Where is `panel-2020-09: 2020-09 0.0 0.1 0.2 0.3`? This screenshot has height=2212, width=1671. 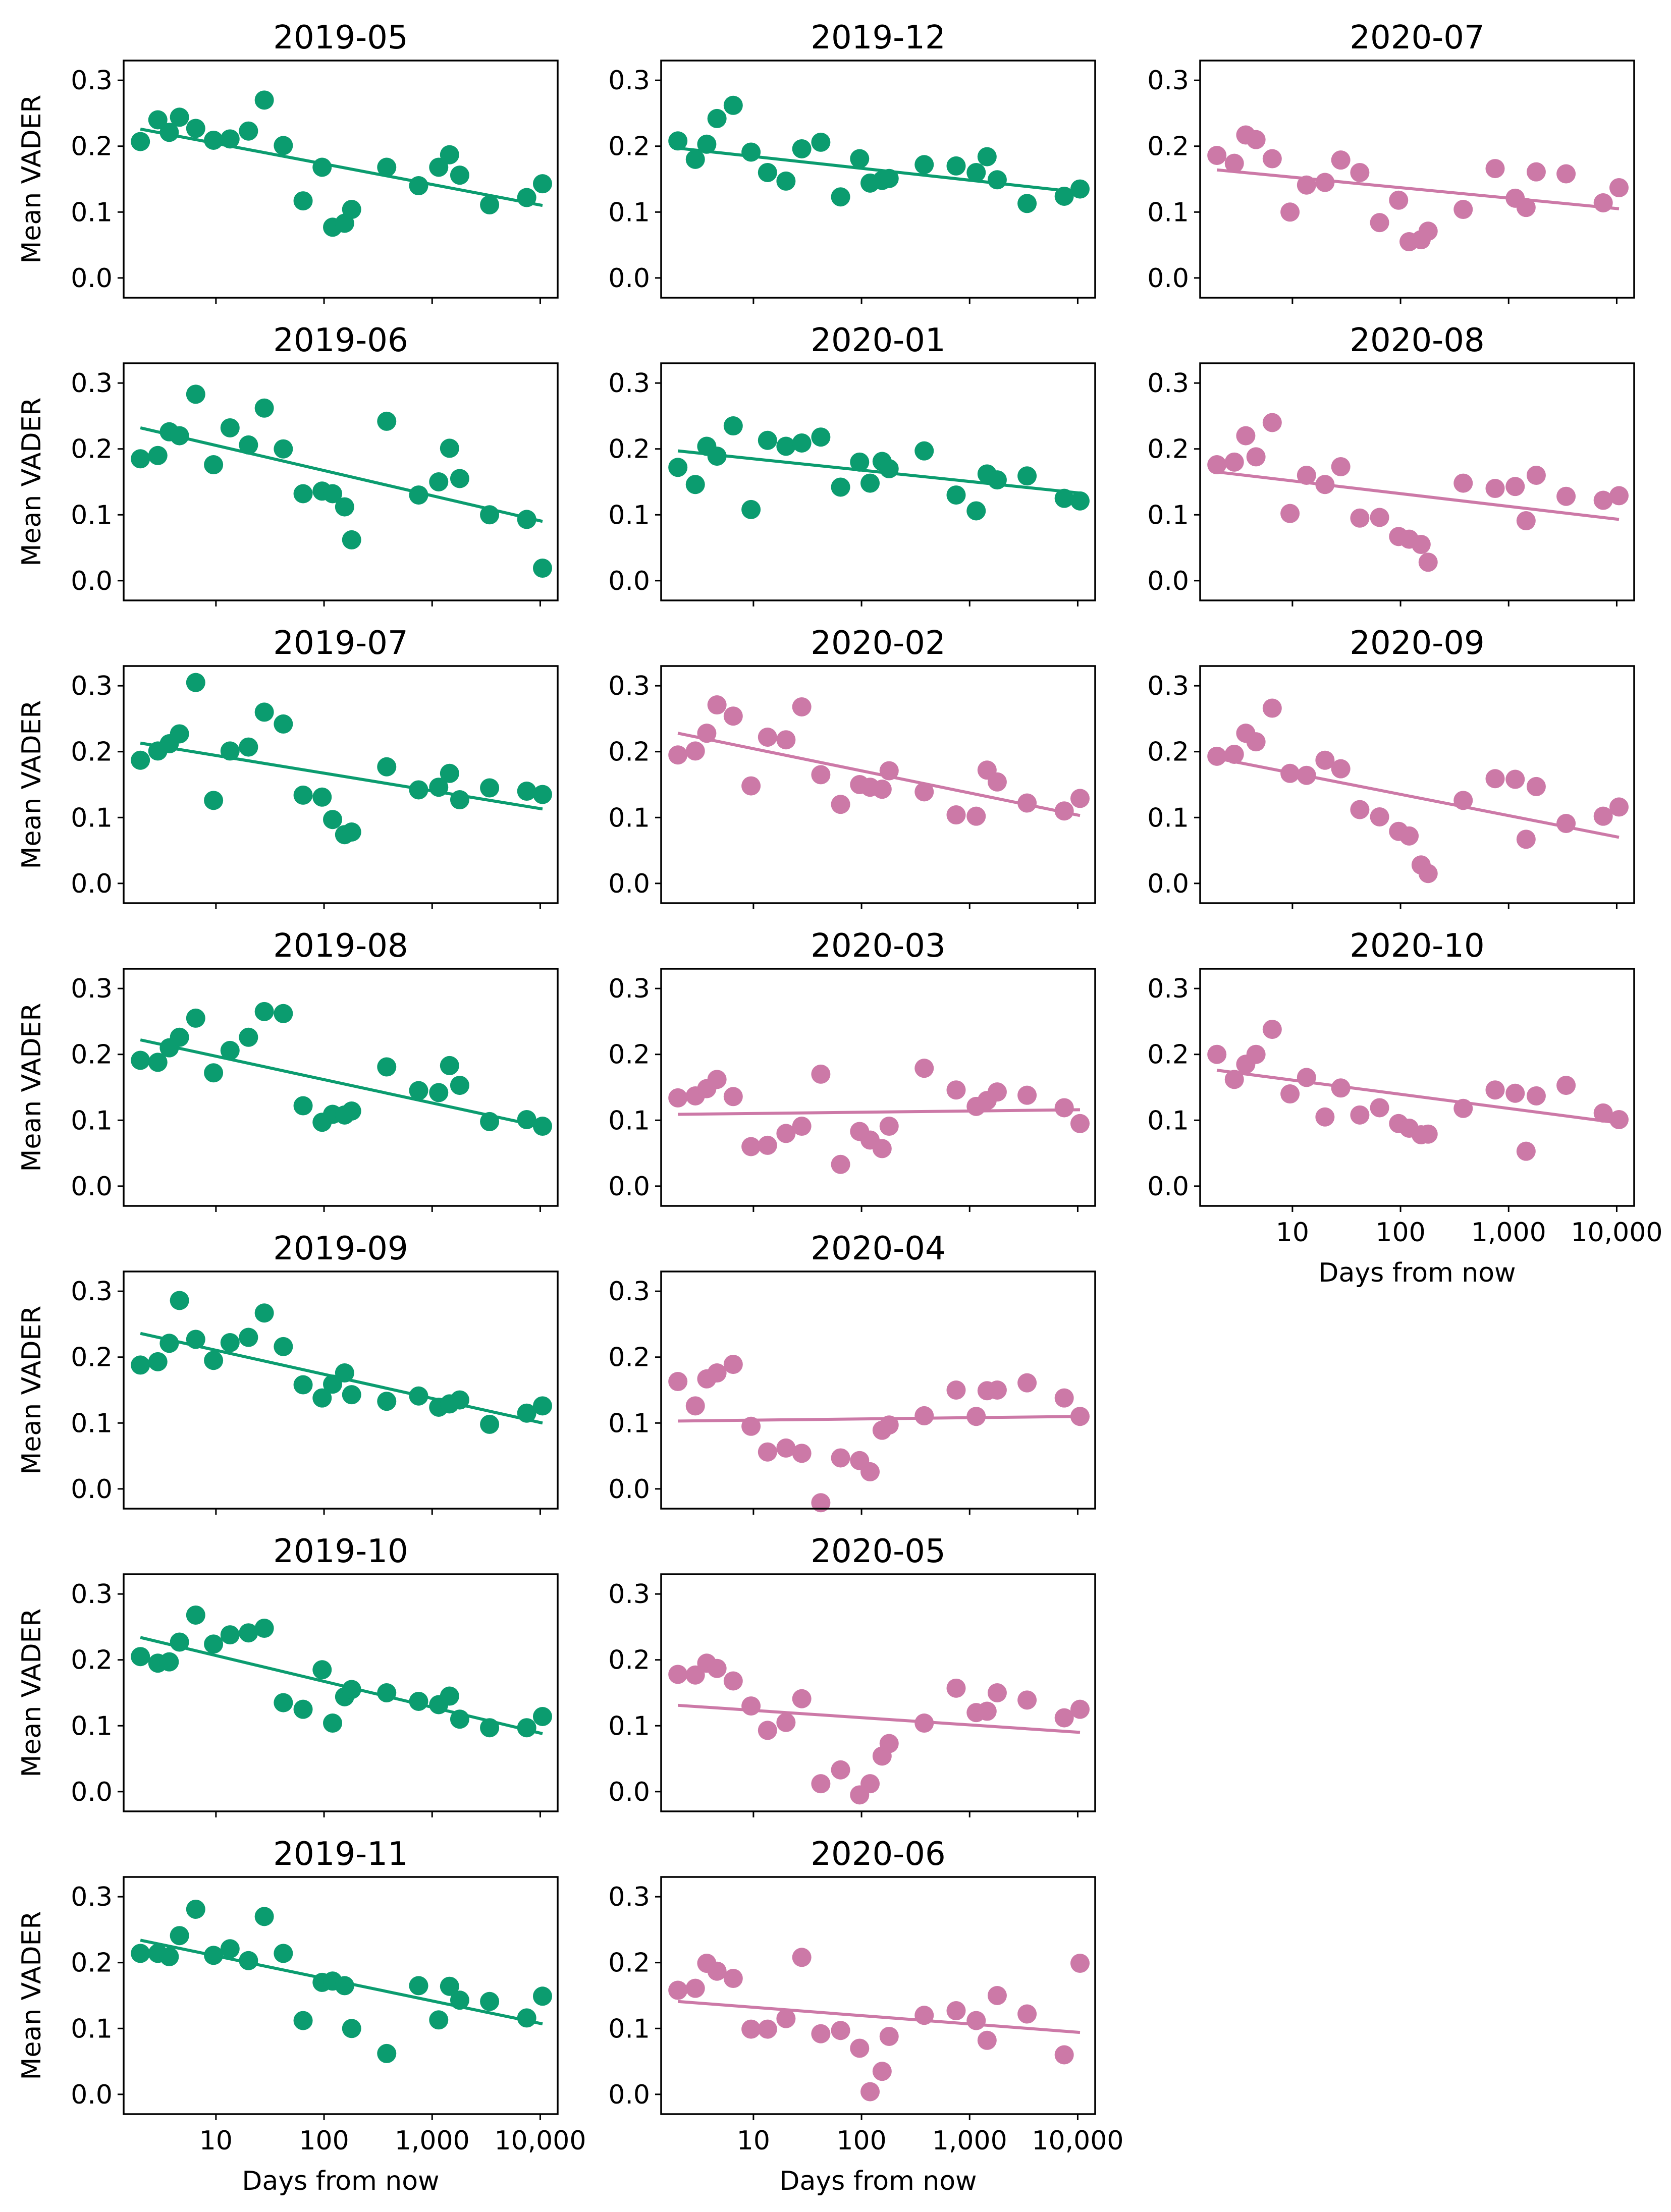
panel-2020-09: 2020-09 0.0 0.1 0.2 0.3 is located at coordinates (1391, 767).